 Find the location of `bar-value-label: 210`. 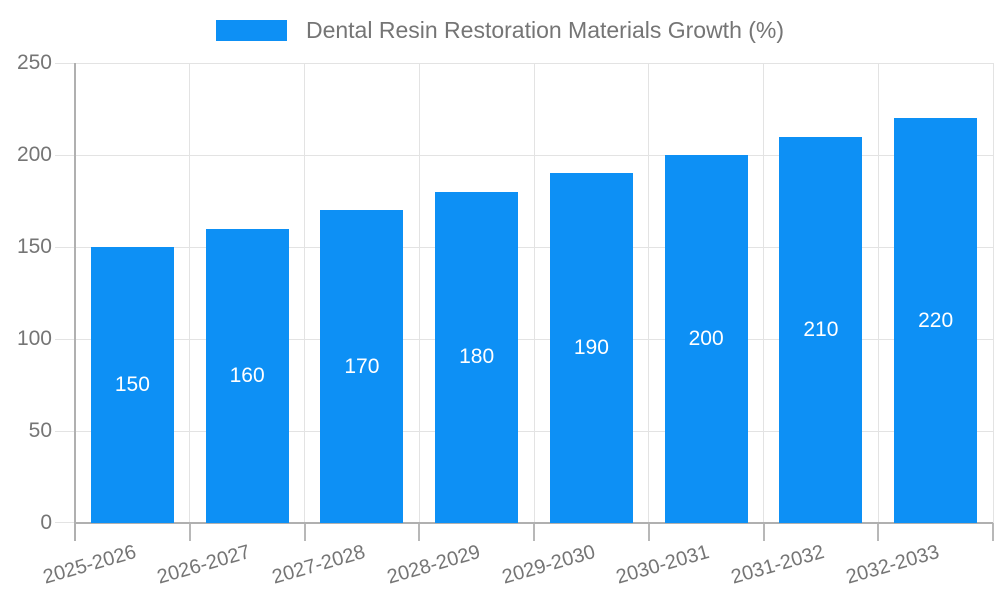

bar-value-label: 210 is located at coordinates (821, 329).